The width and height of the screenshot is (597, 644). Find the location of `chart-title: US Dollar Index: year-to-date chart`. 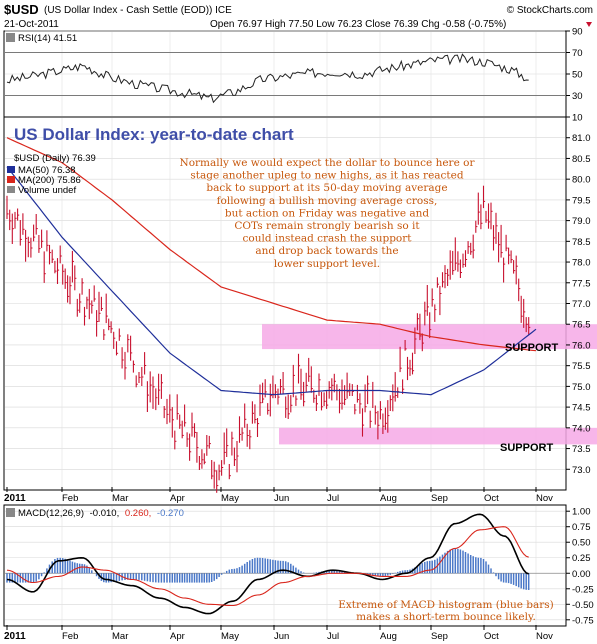

chart-title: US Dollar Index: year-to-date chart is located at coordinates (154, 134).